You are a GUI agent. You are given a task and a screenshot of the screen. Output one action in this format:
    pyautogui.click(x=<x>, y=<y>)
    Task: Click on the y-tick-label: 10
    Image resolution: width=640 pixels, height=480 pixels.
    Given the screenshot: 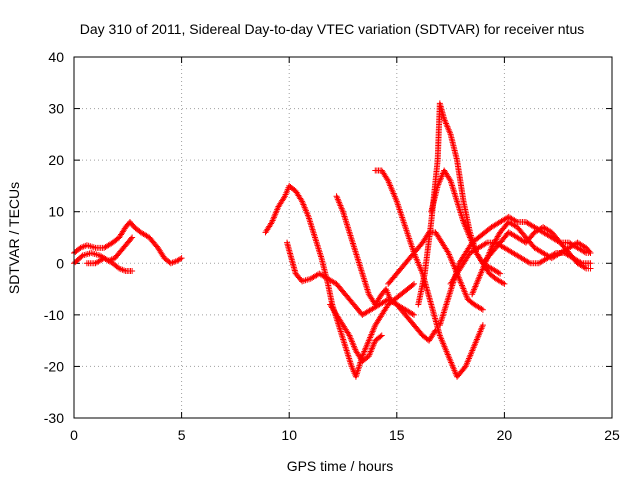 What is the action you would take?
    pyautogui.click(x=56, y=212)
    